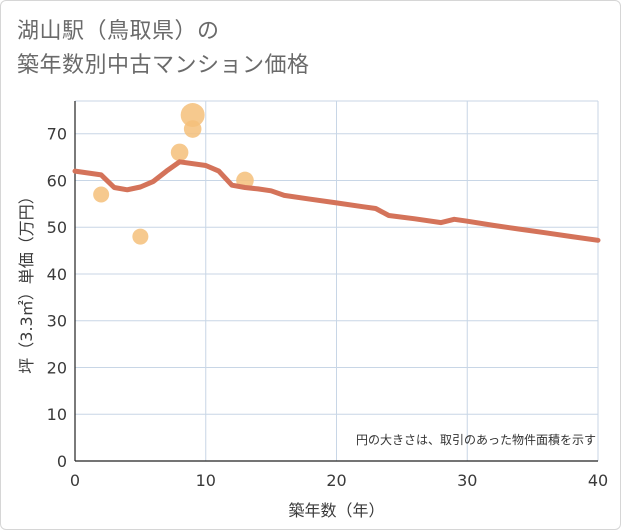 The image size is (621, 530). Describe the element at coordinates (336, 510) in the screenshot. I see `x-axis-label: 築年数（年）` at that location.